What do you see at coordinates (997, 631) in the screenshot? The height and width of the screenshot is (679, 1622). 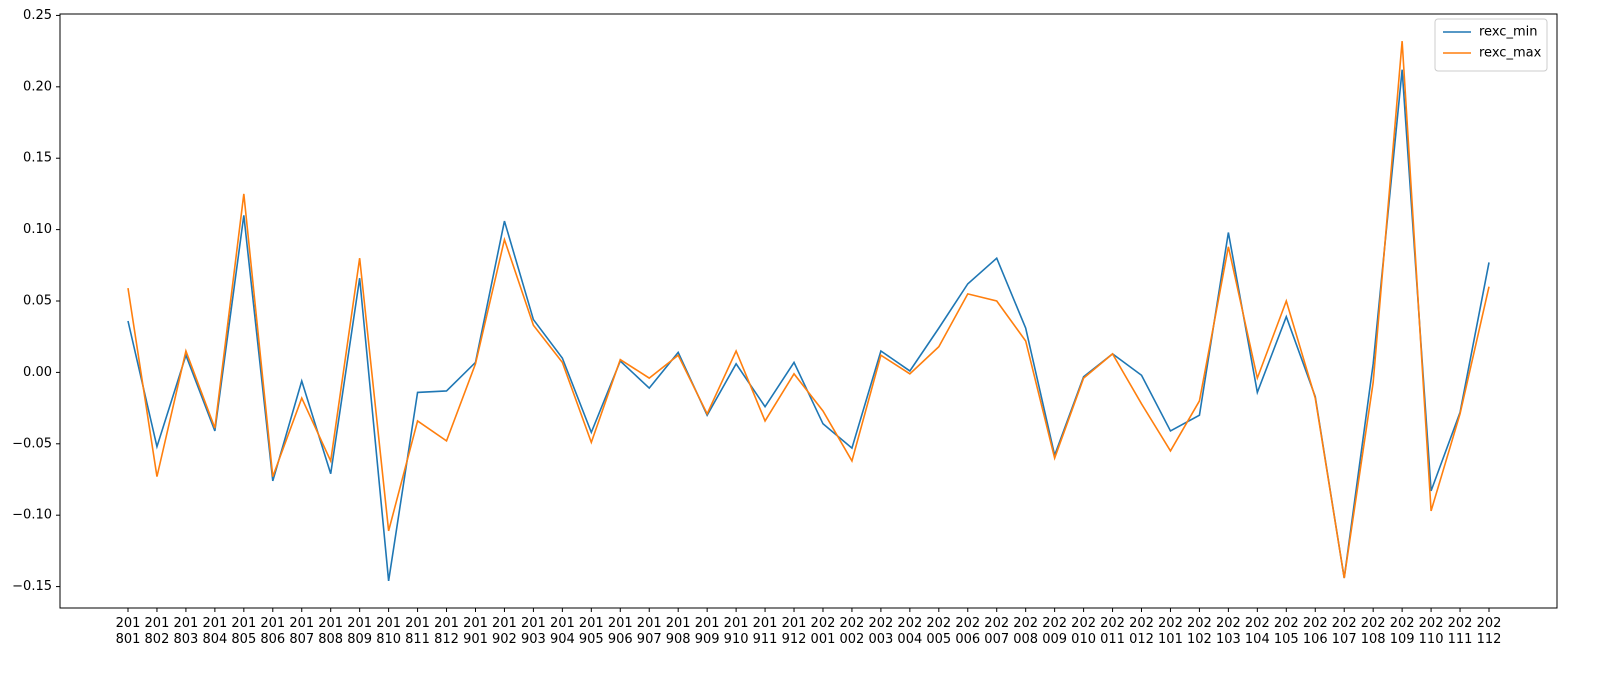 I see `x-tick-label: 202007` at bounding box center [997, 631].